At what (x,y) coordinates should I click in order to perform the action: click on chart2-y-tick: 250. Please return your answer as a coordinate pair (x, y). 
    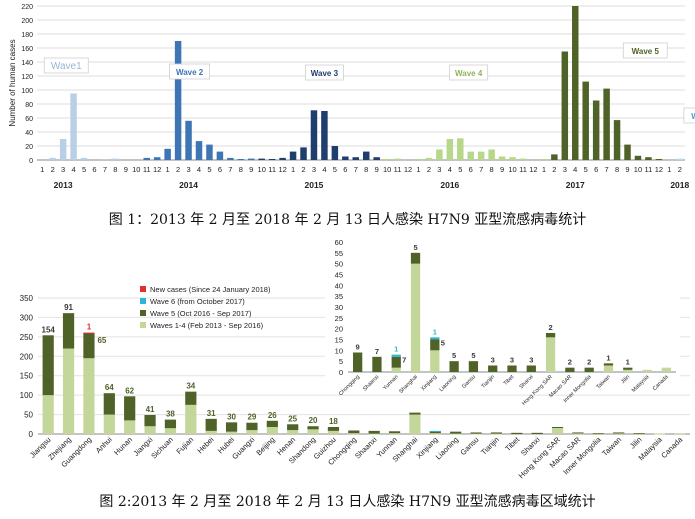
    Looking at the image, I should click on (27, 337).